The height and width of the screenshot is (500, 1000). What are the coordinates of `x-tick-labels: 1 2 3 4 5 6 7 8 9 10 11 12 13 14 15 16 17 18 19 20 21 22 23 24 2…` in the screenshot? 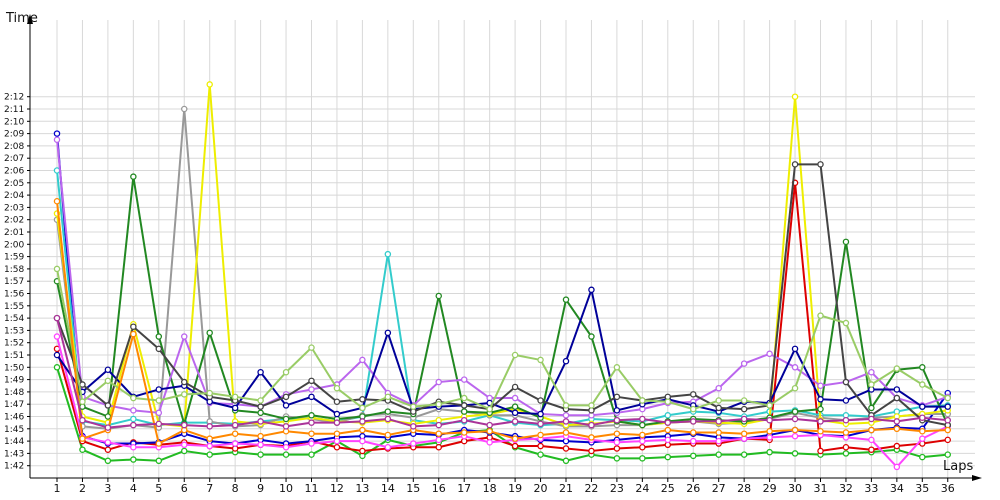 It's located at (504, 486).